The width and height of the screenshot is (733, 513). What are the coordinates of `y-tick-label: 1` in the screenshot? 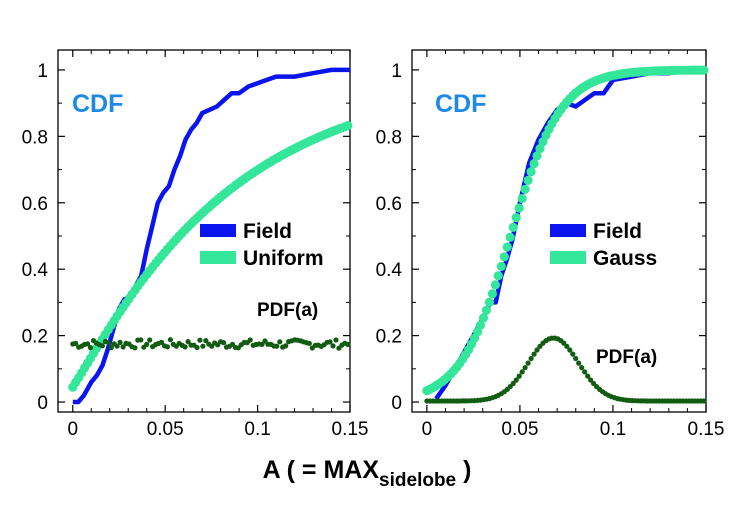 It's located at (396, 71).